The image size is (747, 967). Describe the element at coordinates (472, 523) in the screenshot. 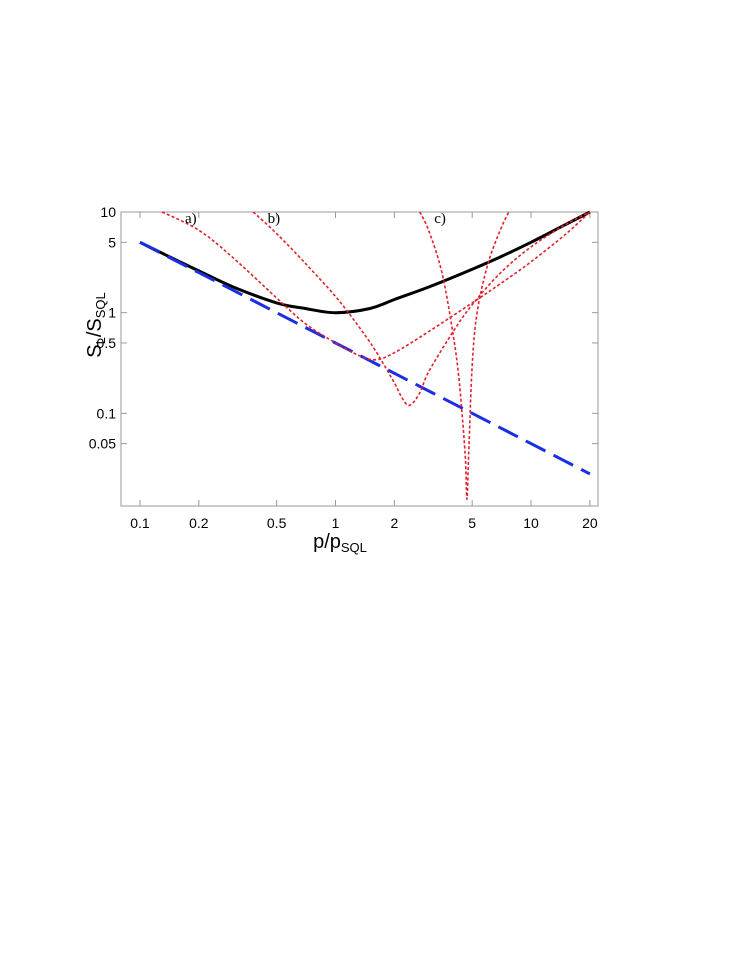

I see `x-tick-label: 5` at that location.